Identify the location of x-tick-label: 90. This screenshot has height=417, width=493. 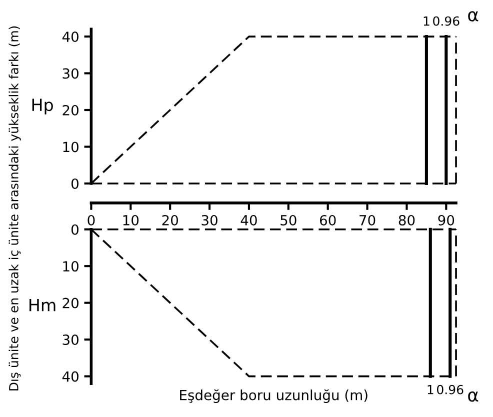
(446, 220).